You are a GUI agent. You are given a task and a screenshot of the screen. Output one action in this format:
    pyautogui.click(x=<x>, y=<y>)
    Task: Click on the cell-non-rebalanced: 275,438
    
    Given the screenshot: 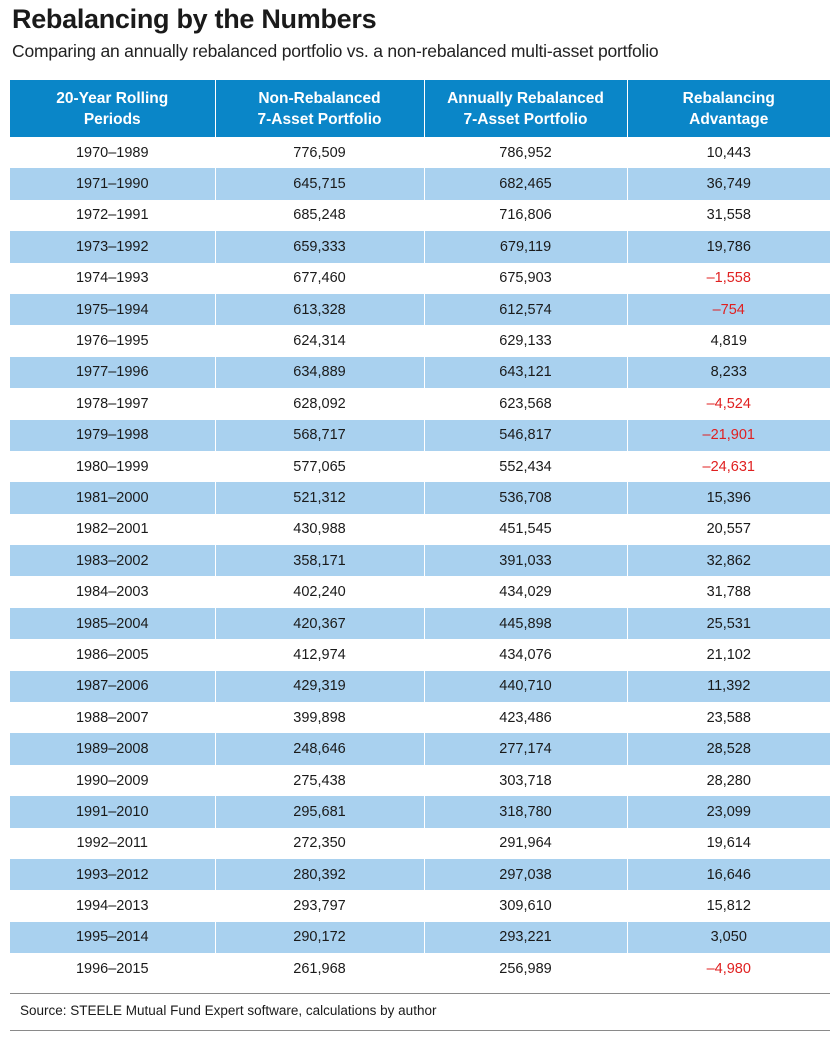 What is the action you would take?
    pyautogui.click(x=320, y=780)
    